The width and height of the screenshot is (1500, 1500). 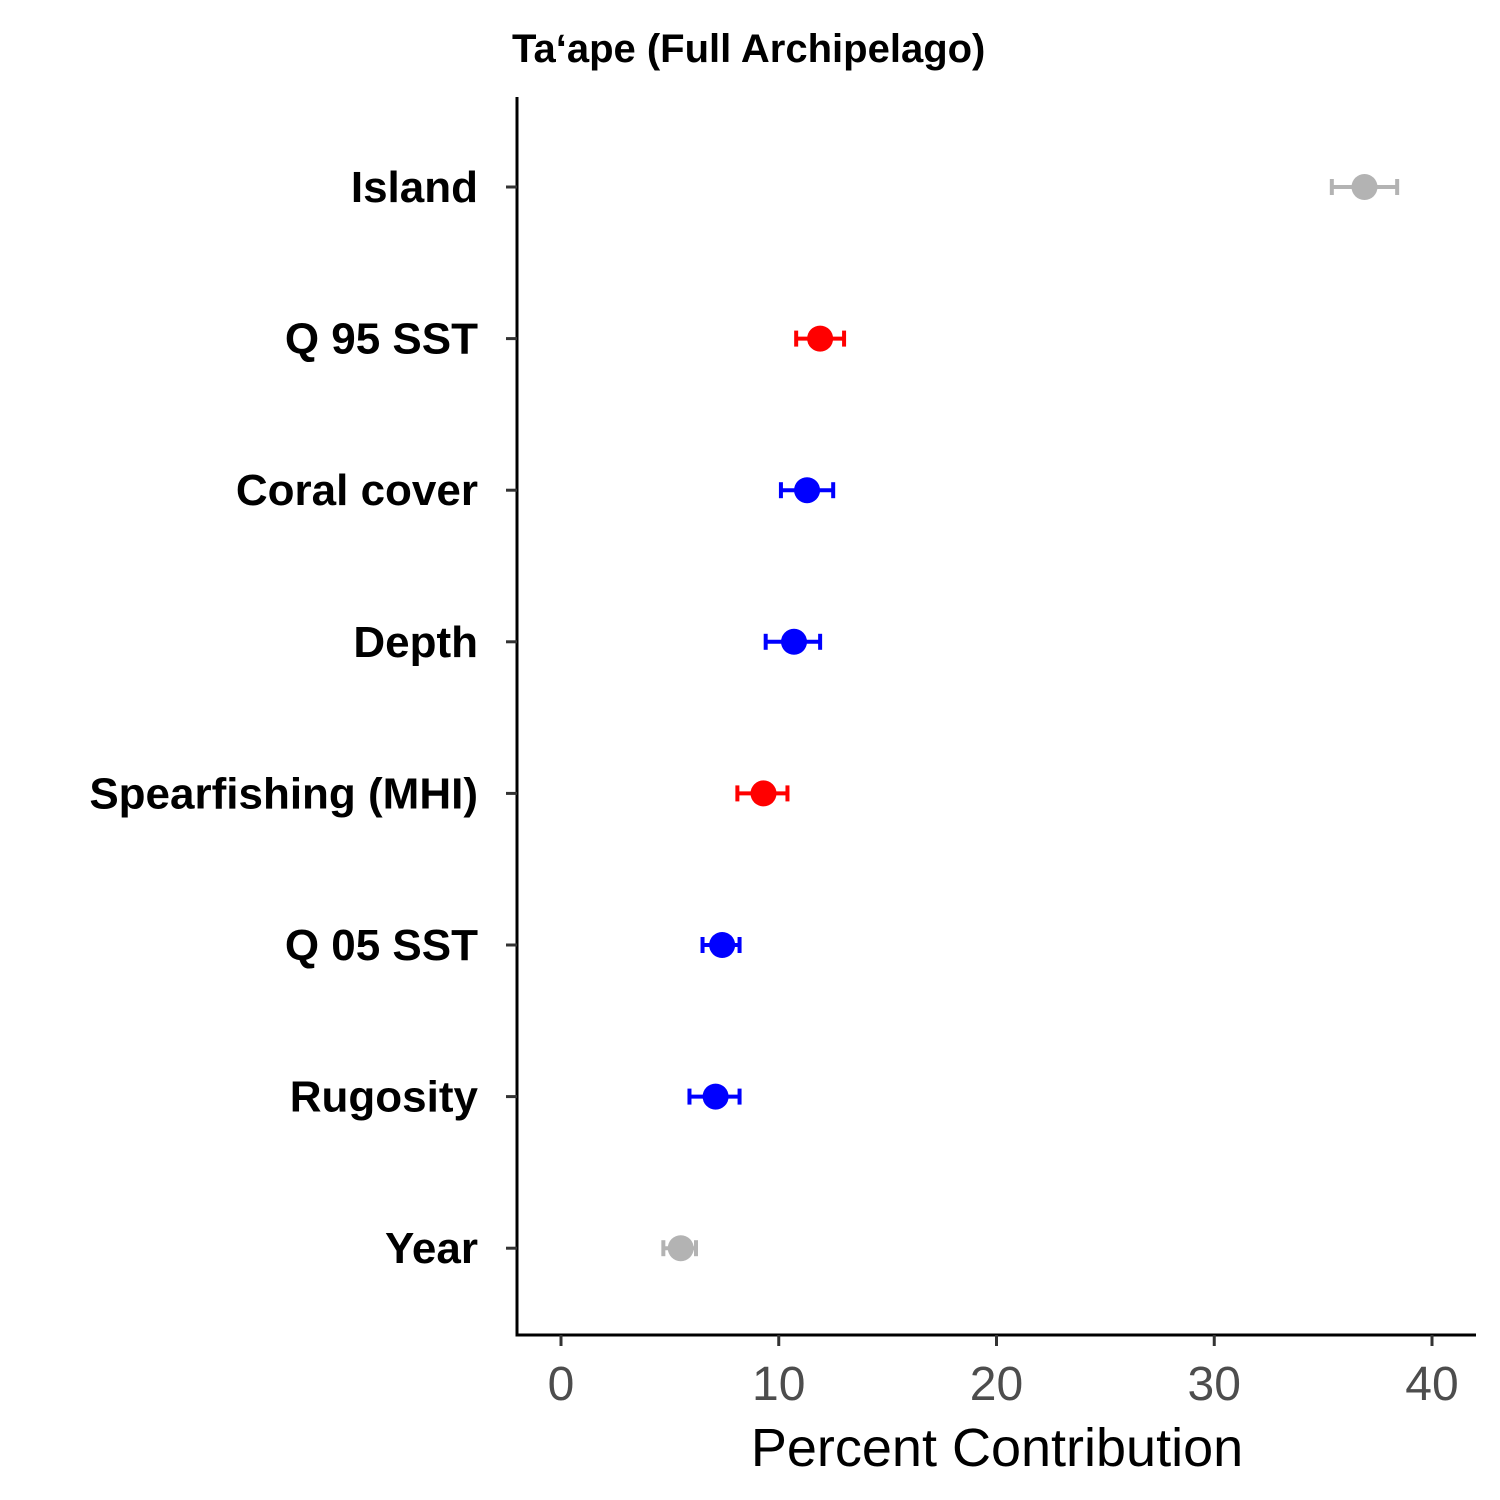 I want to click on x-tick-label: 0, so click(x=561, y=1384).